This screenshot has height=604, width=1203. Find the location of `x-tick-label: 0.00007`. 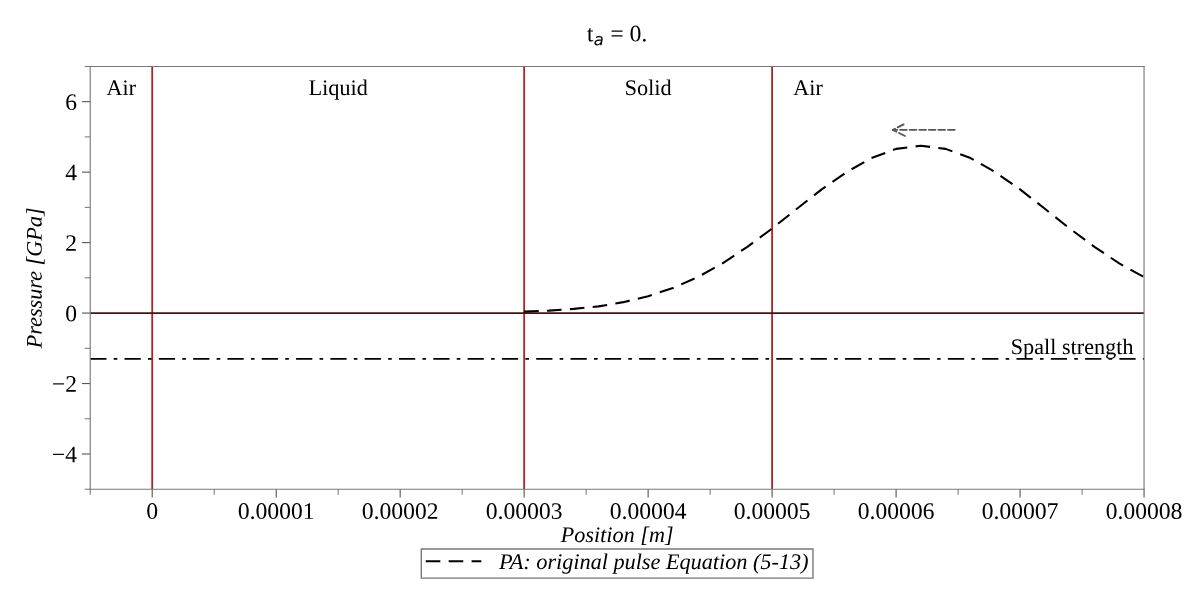

x-tick-label: 0.00007 is located at coordinates (1020, 511).